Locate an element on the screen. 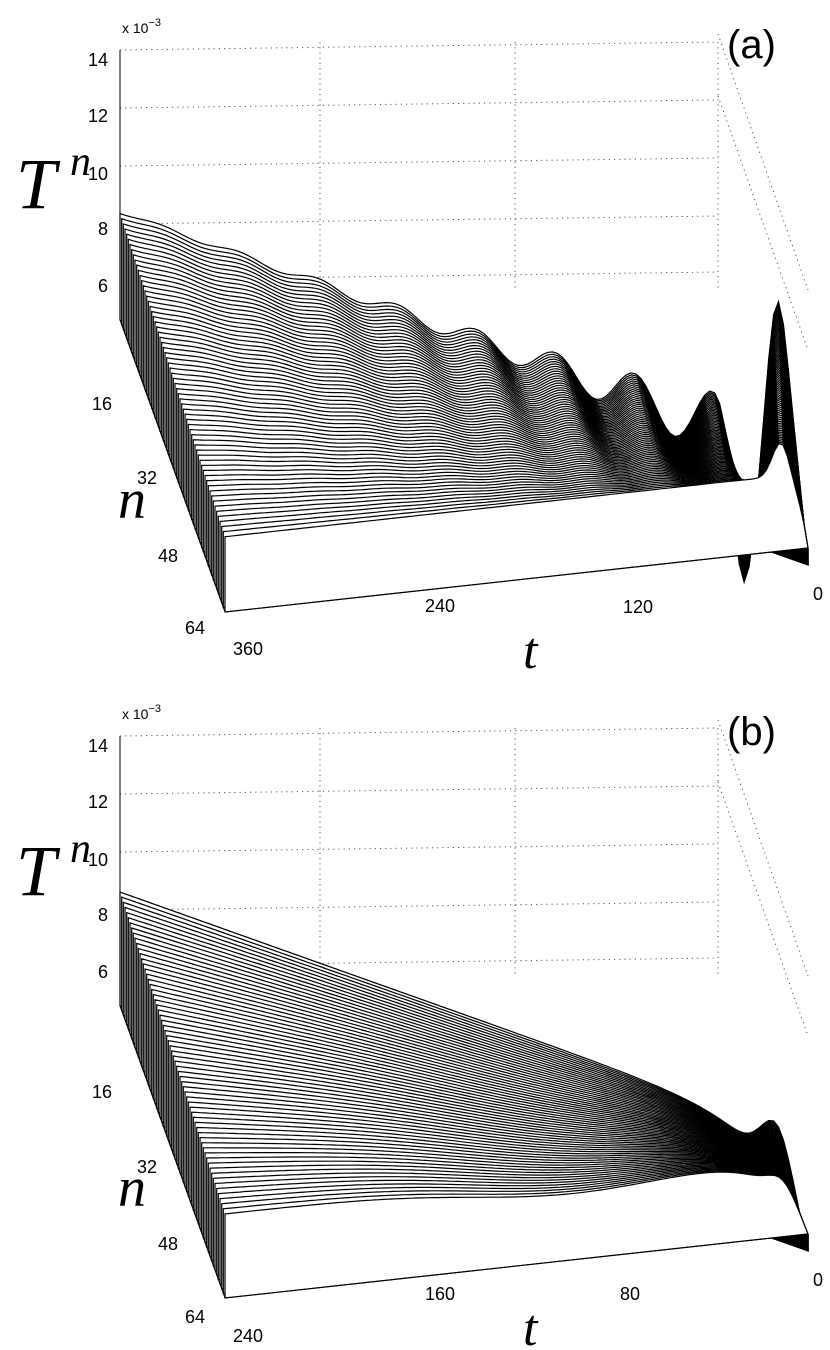  panel-b-n-tick-48: 48 is located at coordinates (168, 1244).